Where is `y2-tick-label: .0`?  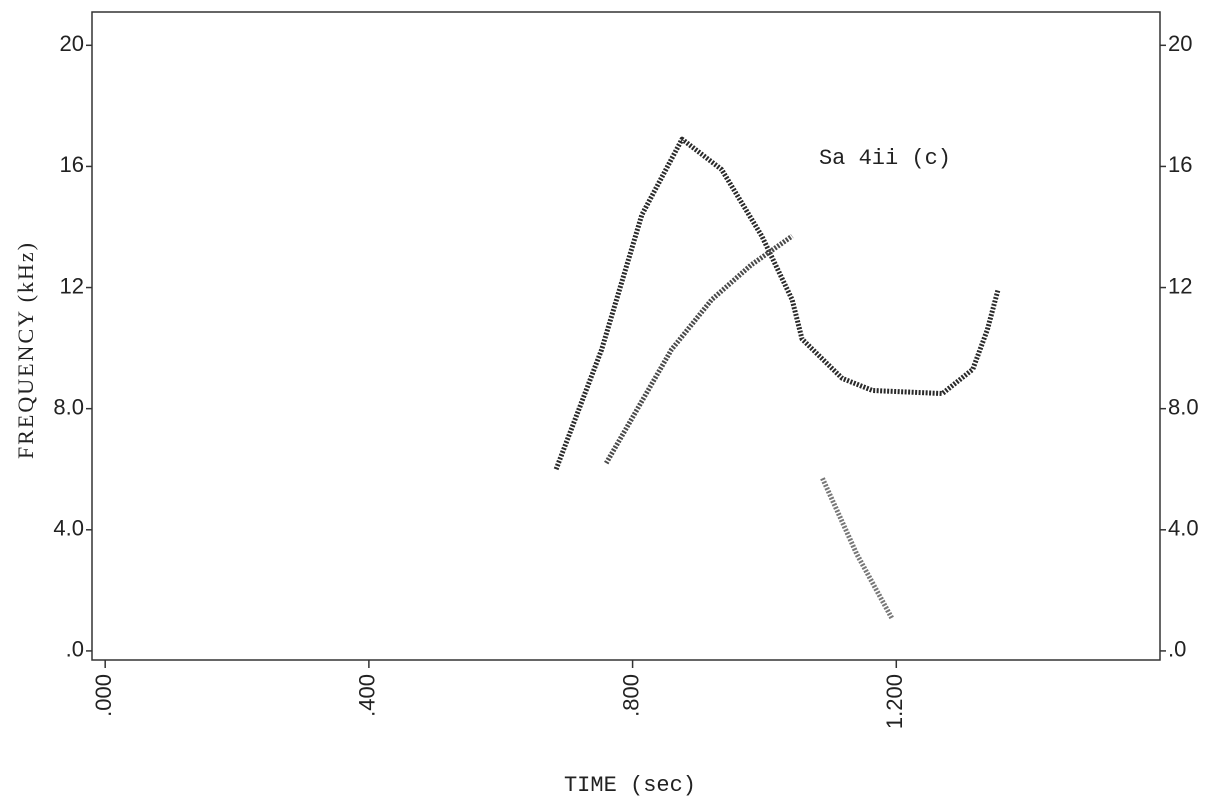
y2-tick-label: .0 is located at coordinates (1177, 649).